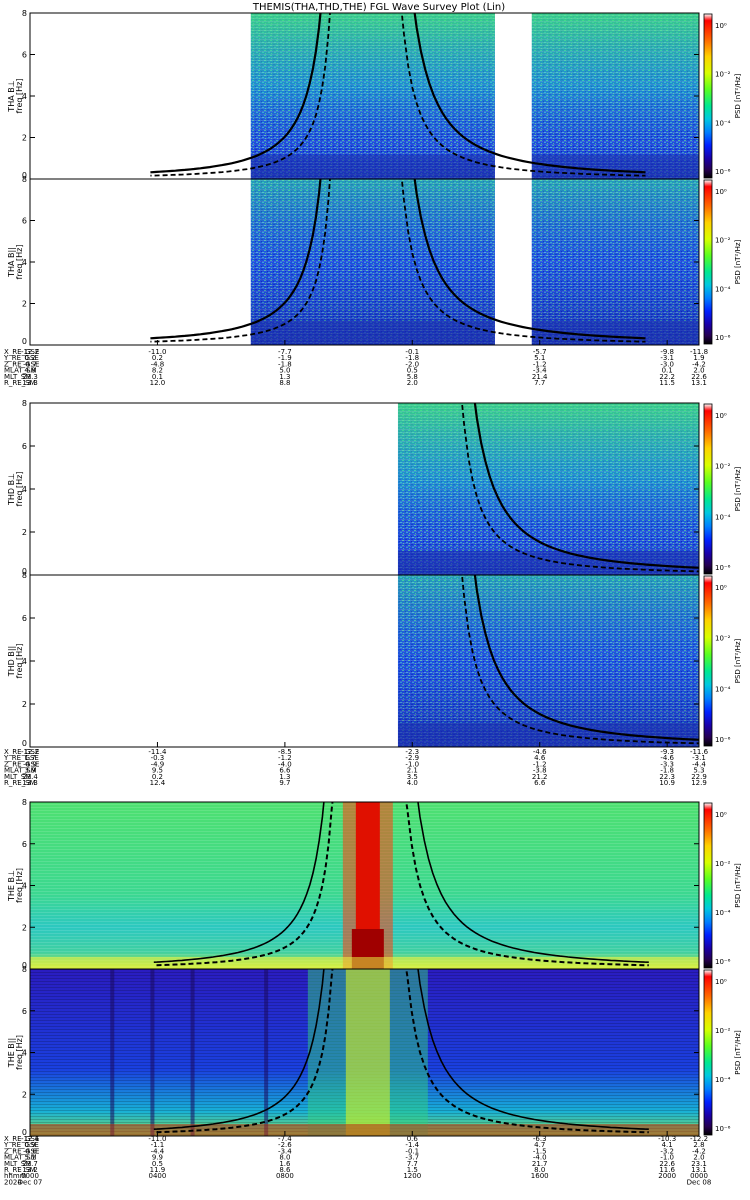 This screenshot has width=750, height=1200. Describe the element at coordinates (667, 352) in the screenshot. I see `ephemeris-value: -9.8` at that location.